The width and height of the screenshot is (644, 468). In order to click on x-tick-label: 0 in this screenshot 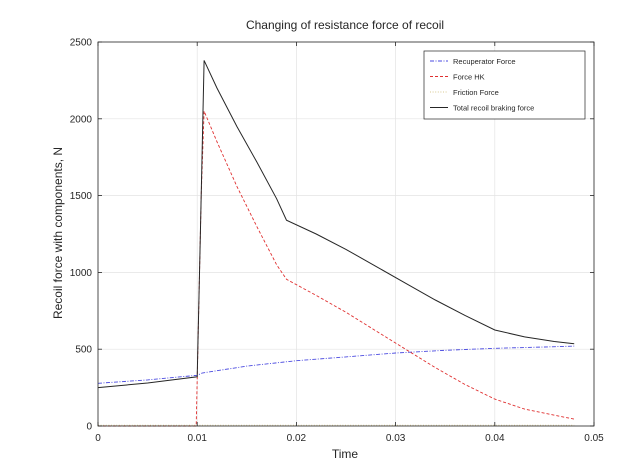, I will do `click(98, 438)`.